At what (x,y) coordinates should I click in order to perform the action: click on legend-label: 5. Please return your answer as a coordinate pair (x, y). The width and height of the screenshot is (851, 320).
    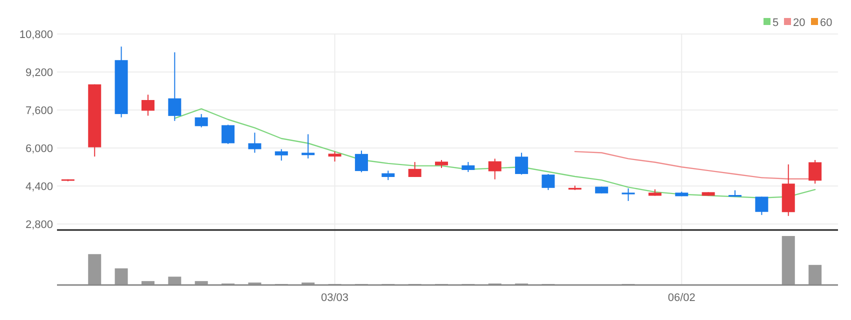
    Looking at the image, I should click on (775, 22).